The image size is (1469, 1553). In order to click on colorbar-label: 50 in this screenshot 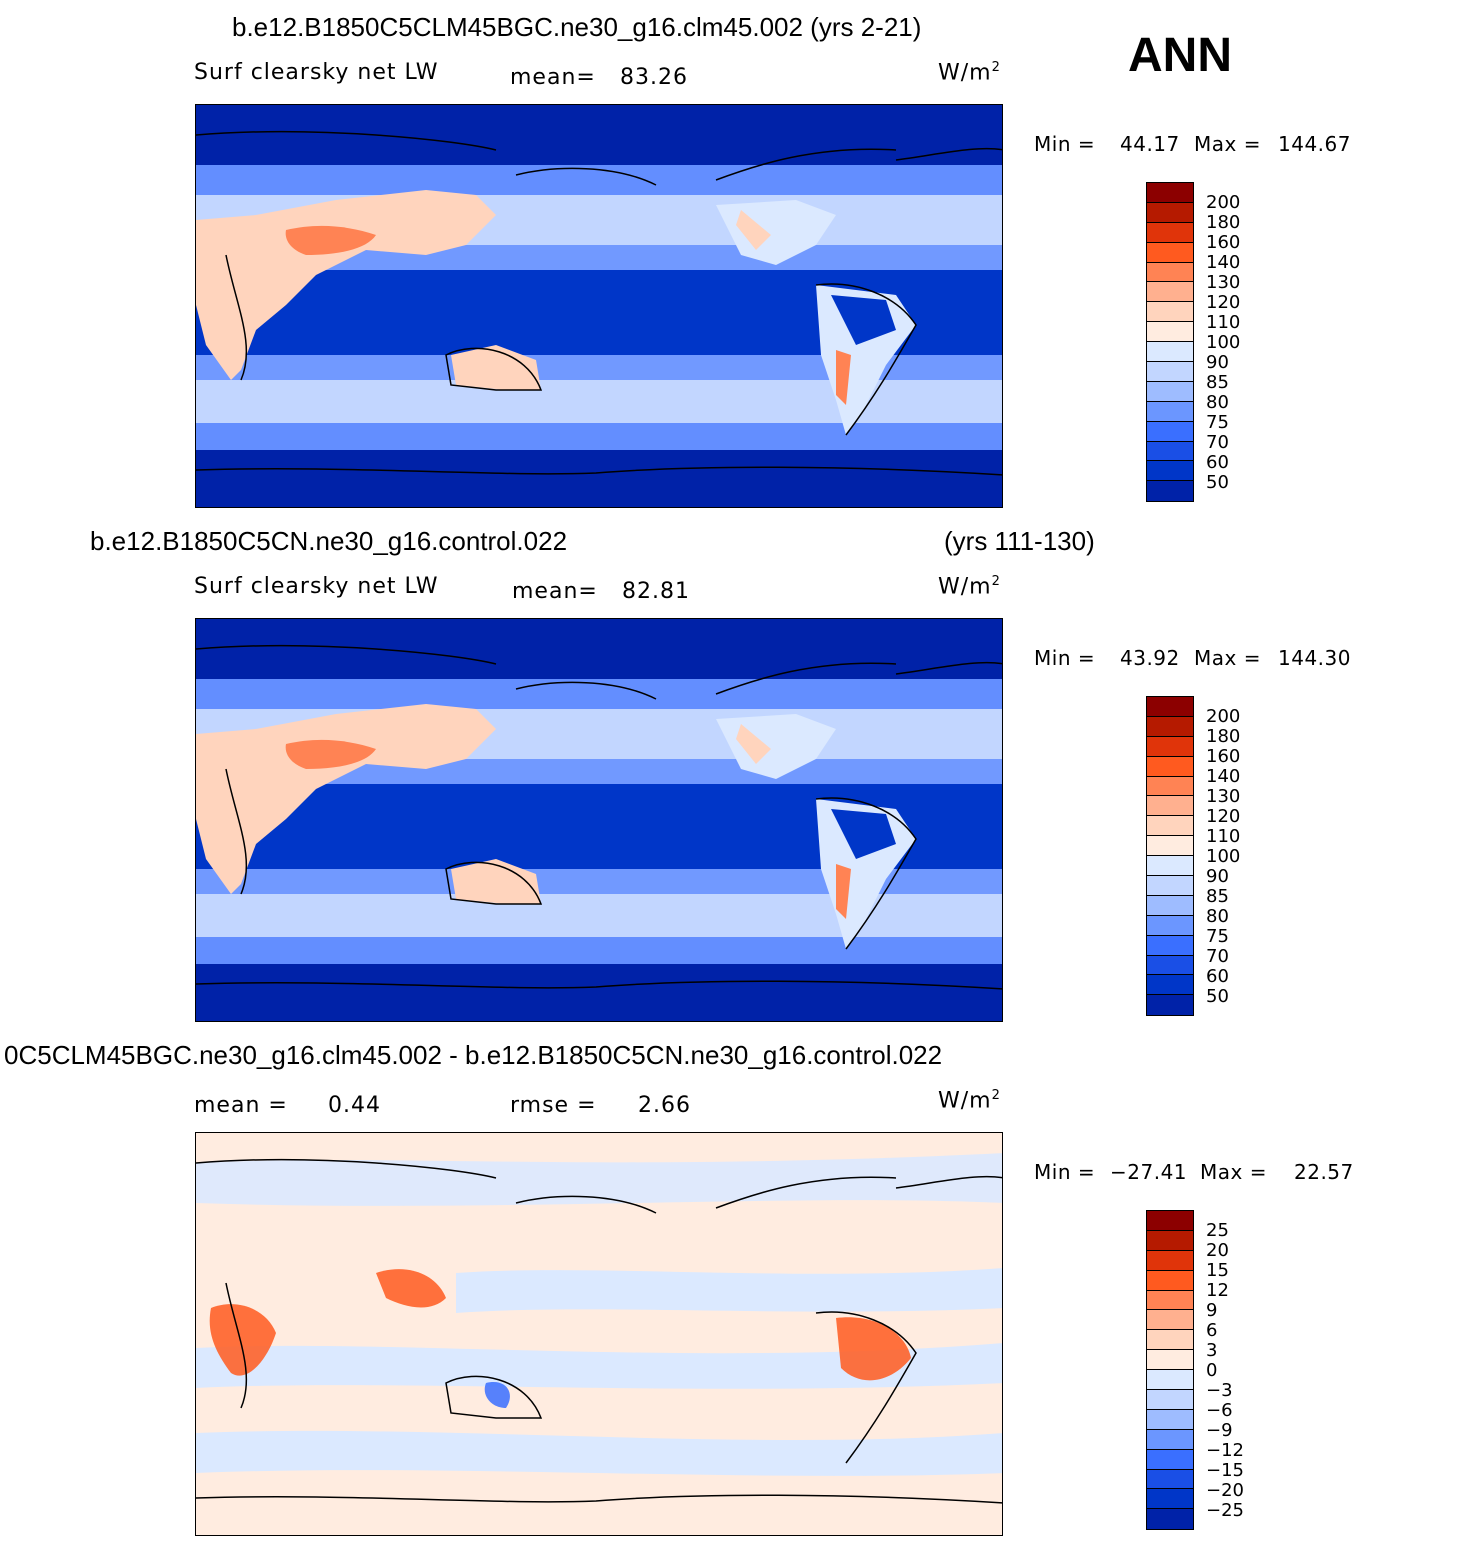, I will do `click(1217, 482)`.